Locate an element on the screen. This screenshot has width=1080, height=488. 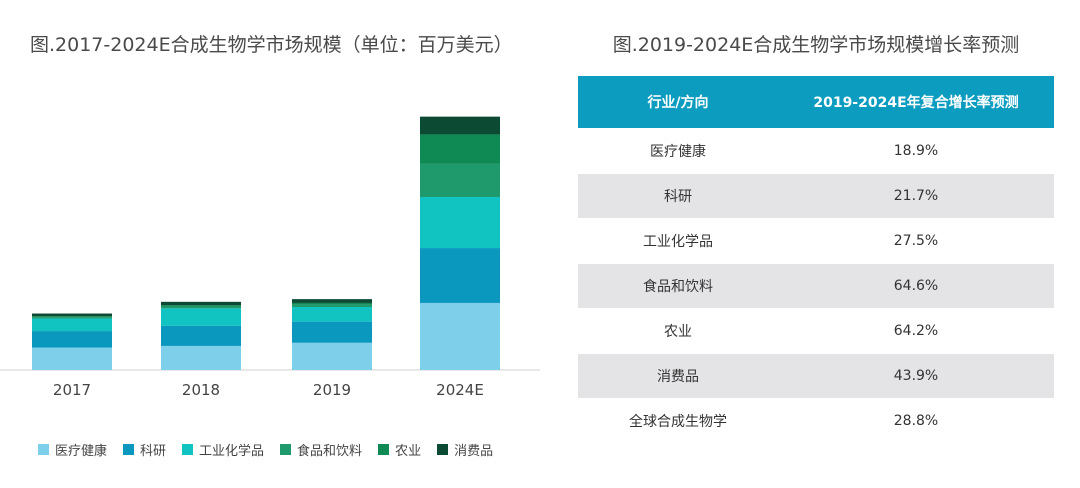
table-row: 科研 21.7% is located at coordinates (816, 196).